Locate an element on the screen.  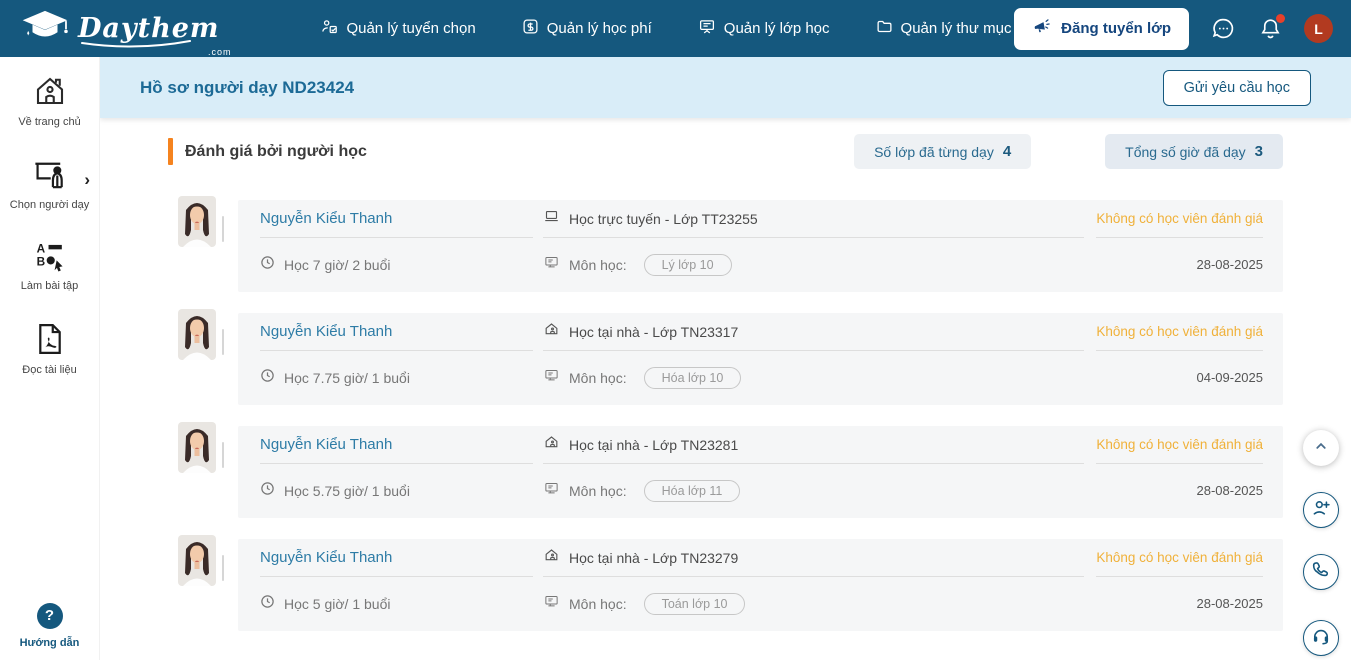
quiz-icon: A B is located at coordinates (50, 256).